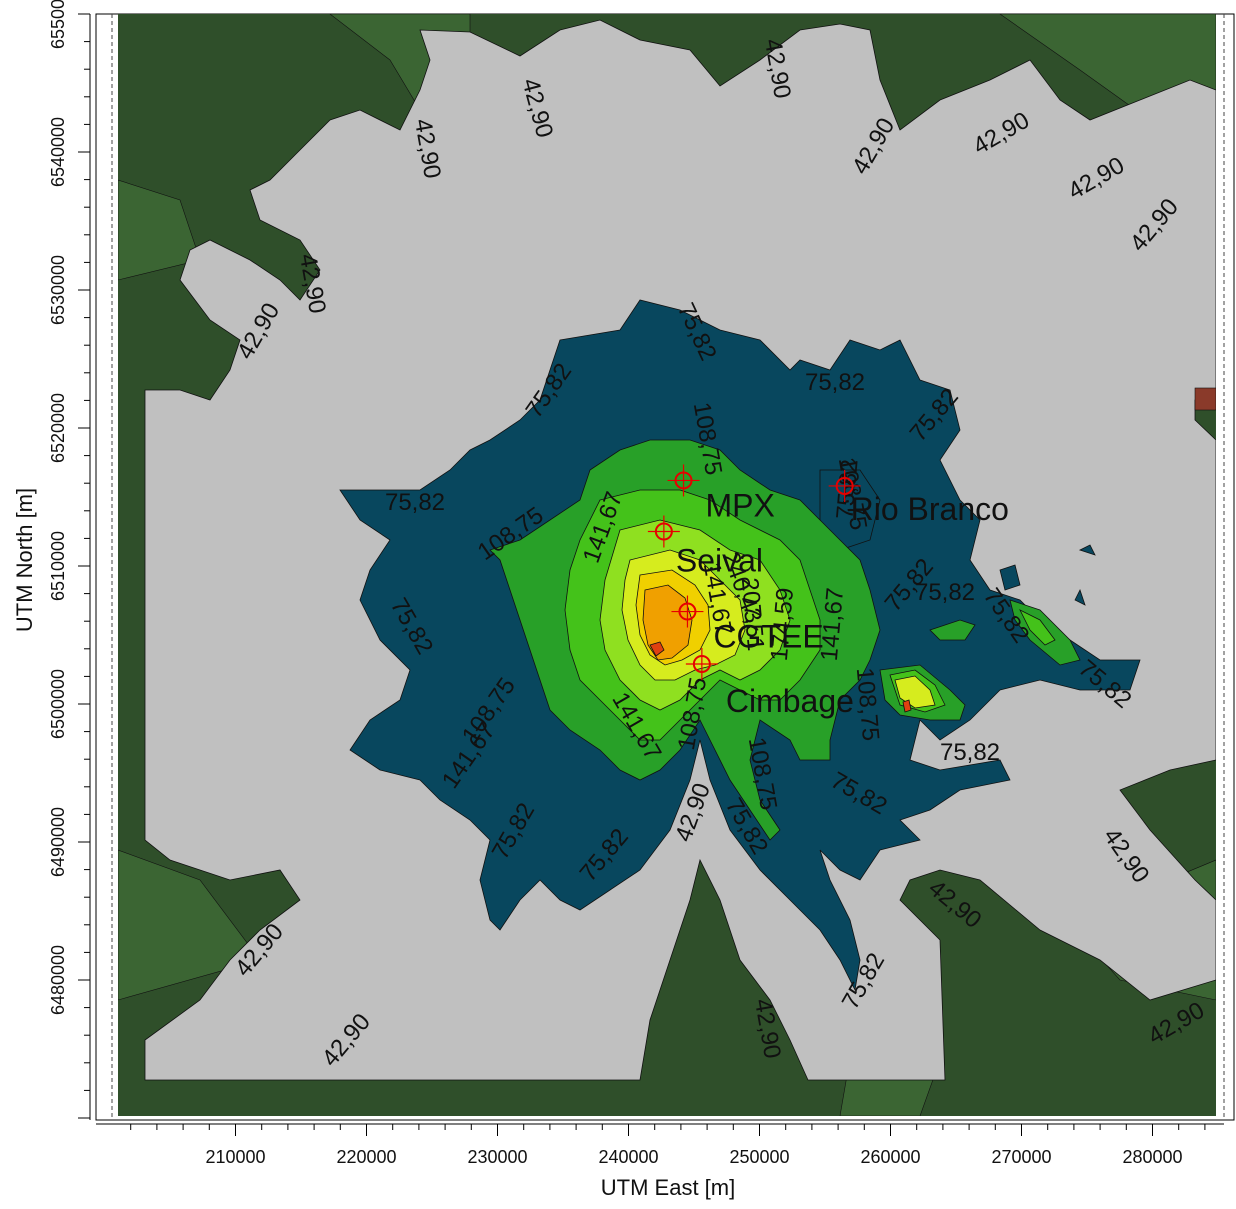  What do you see at coordinates (1021, 1157) in the screenshot?
I see `x-tick-label: 270000` at bounding box center [1021, 1157].